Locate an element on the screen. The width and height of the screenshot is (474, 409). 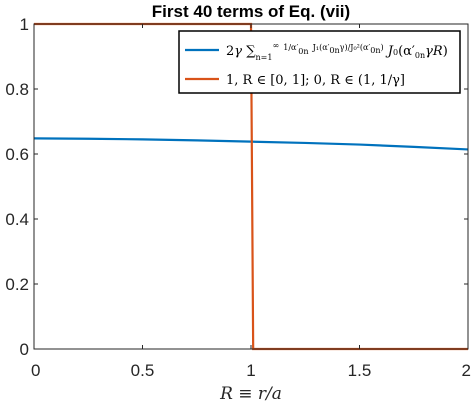
x-tick-label: 1 is located at coordinates (250, 370).